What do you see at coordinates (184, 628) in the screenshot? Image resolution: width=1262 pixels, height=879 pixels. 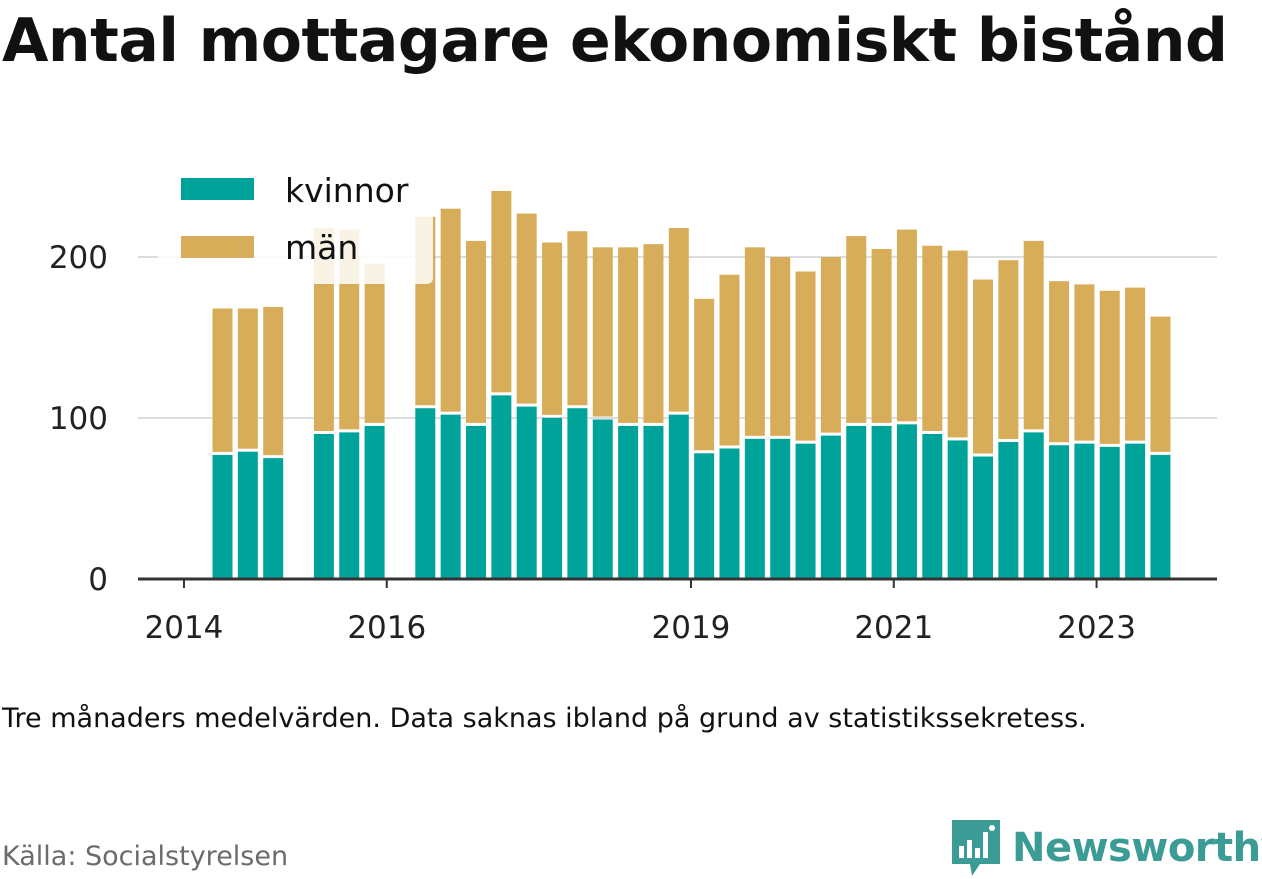 I see `x-tick-label: 2014` at bounding box center [184, 628].